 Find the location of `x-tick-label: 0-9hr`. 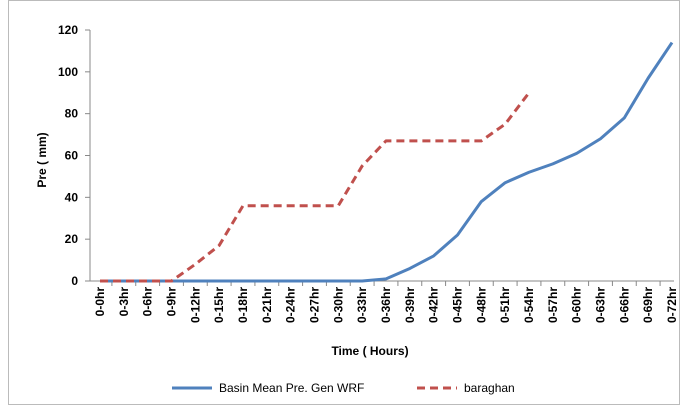

x-tick-label: 0-9hr is located at coordinates (172, 302).